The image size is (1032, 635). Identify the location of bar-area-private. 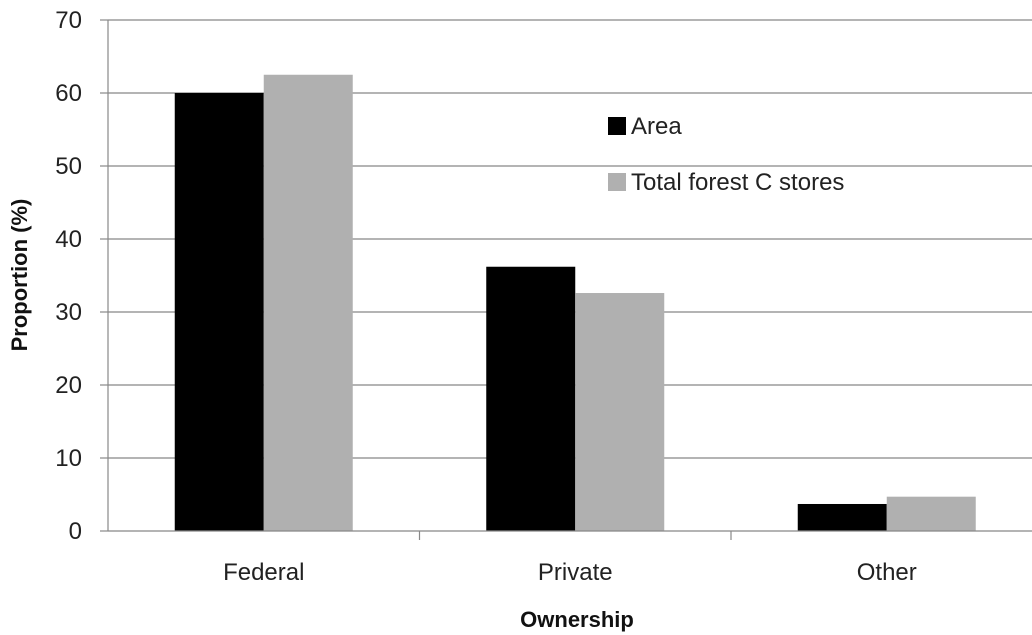
(531, 398).